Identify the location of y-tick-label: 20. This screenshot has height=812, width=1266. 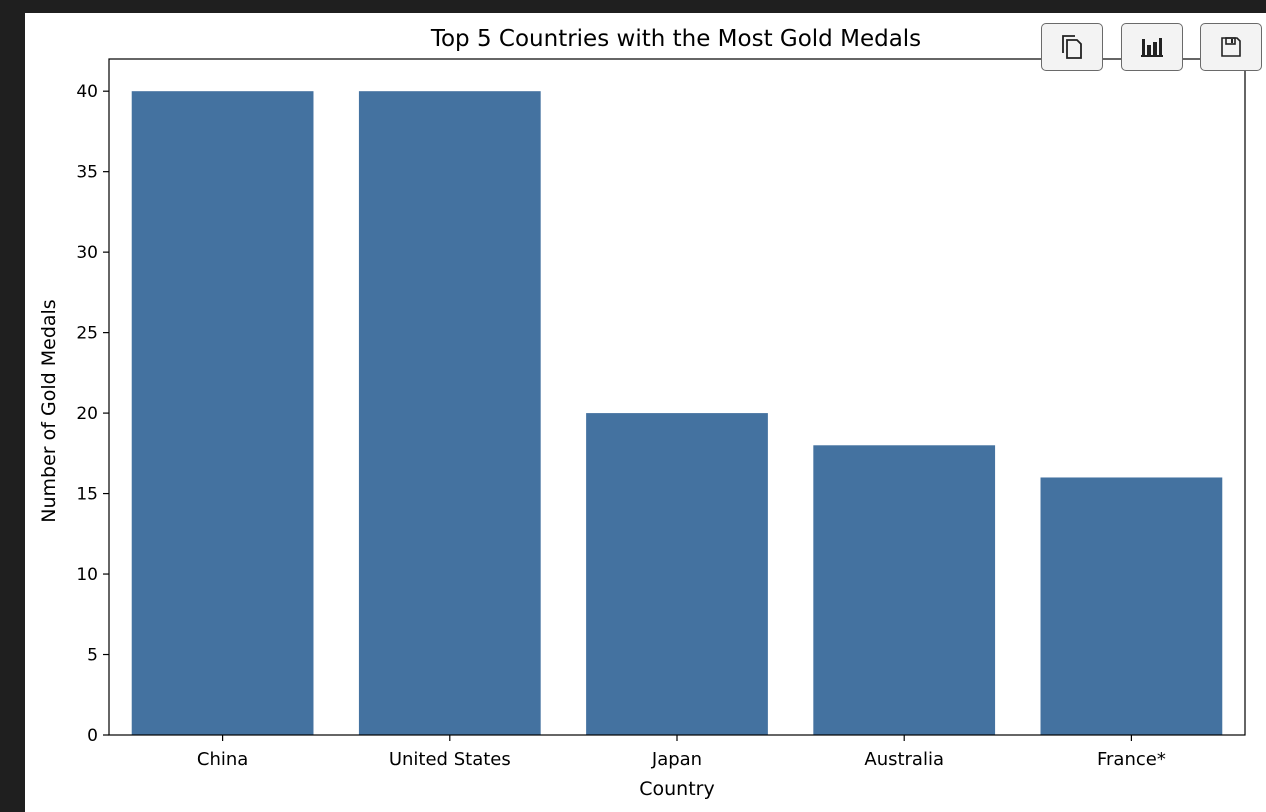
(87, 414).